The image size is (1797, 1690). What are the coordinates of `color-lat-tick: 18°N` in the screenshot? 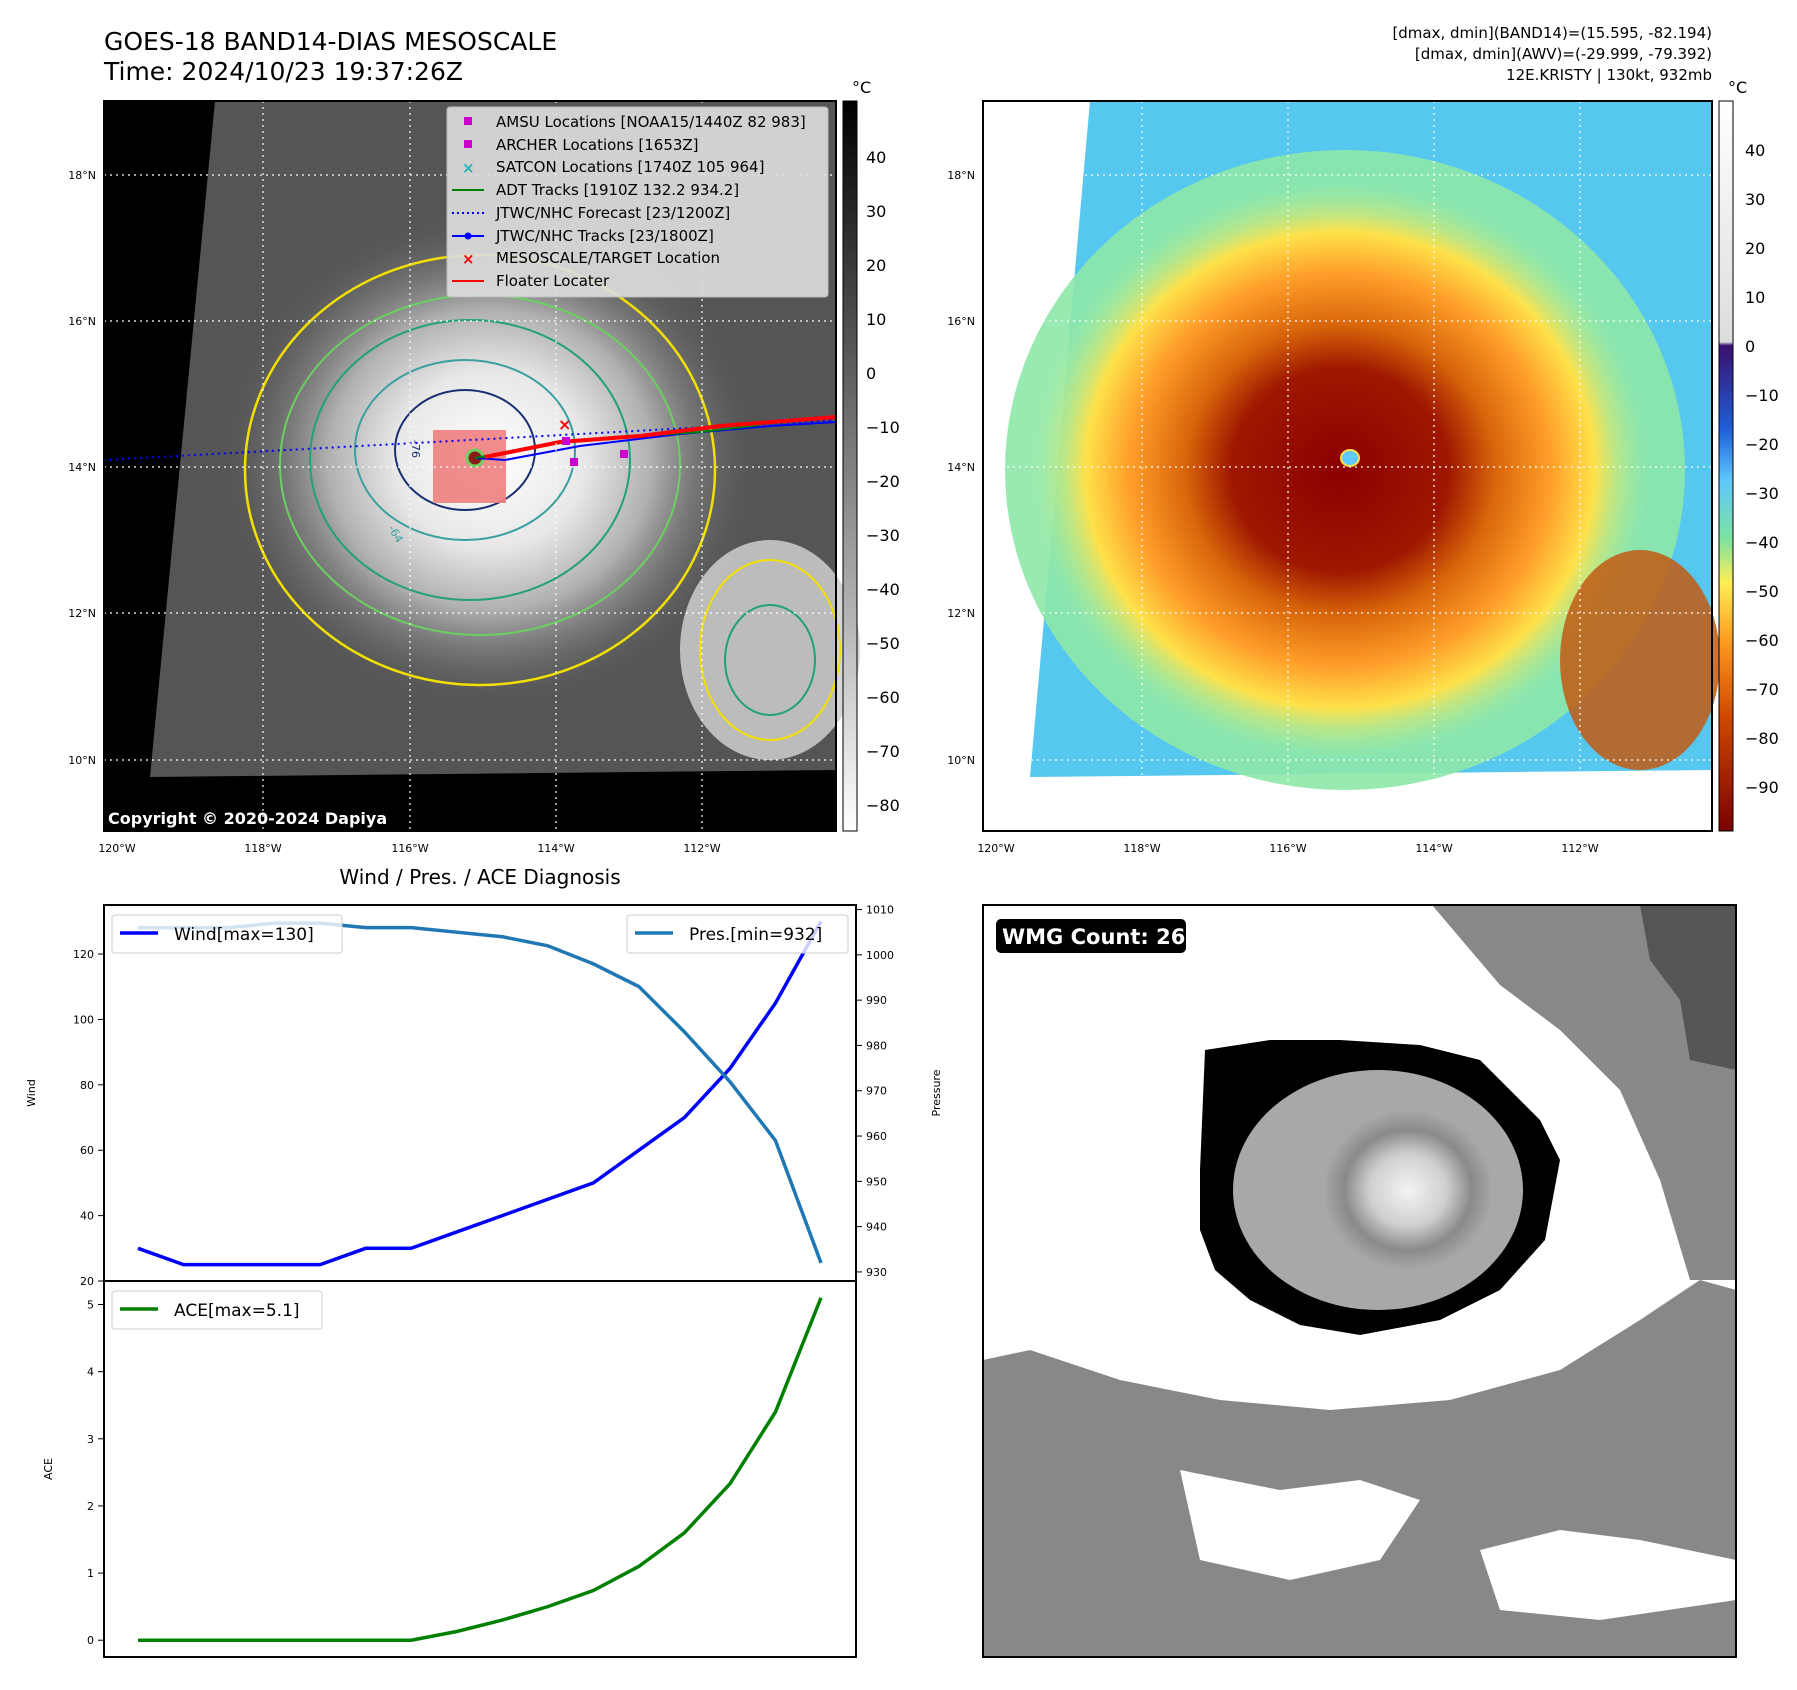 It's located at (961, 175).